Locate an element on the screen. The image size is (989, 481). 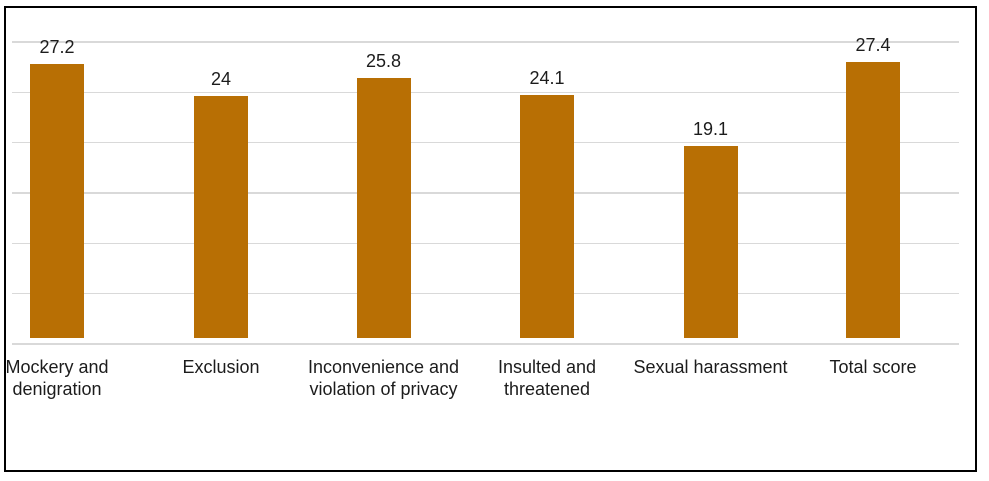
category-label: Total score is located at coordinates (873, 367).